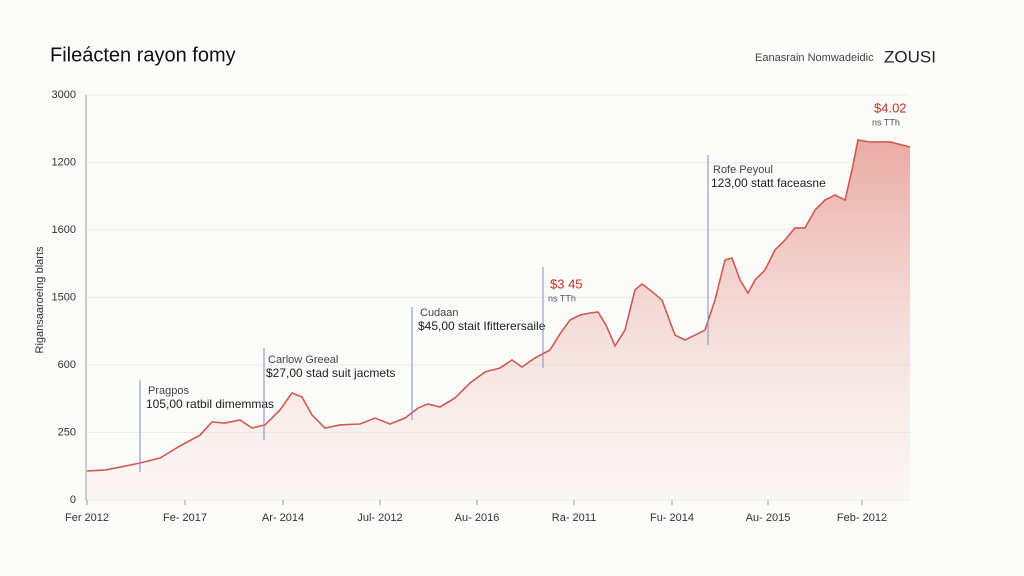 The height and width of the screenshot is (576, 1024). I want to click on x-tick-label: Jul- 2012, so click(379, 518).